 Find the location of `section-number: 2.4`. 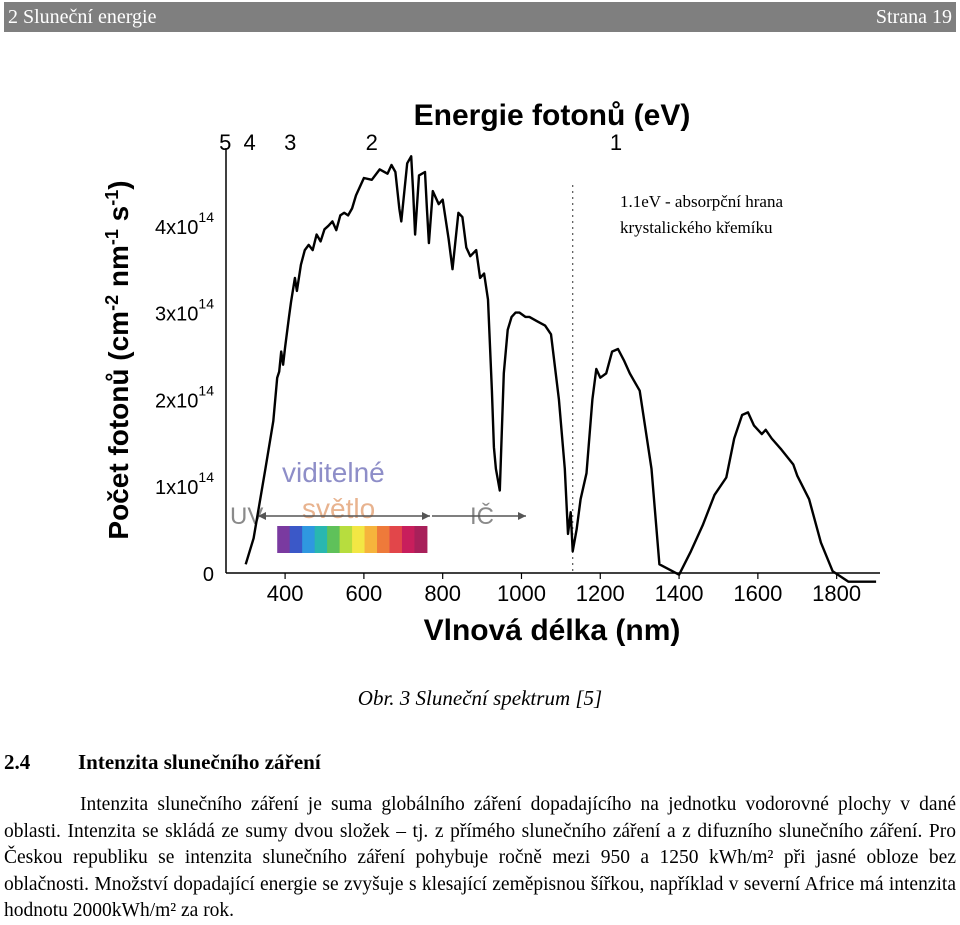

section-number: 2.4 is located at coordinates (17, 762).